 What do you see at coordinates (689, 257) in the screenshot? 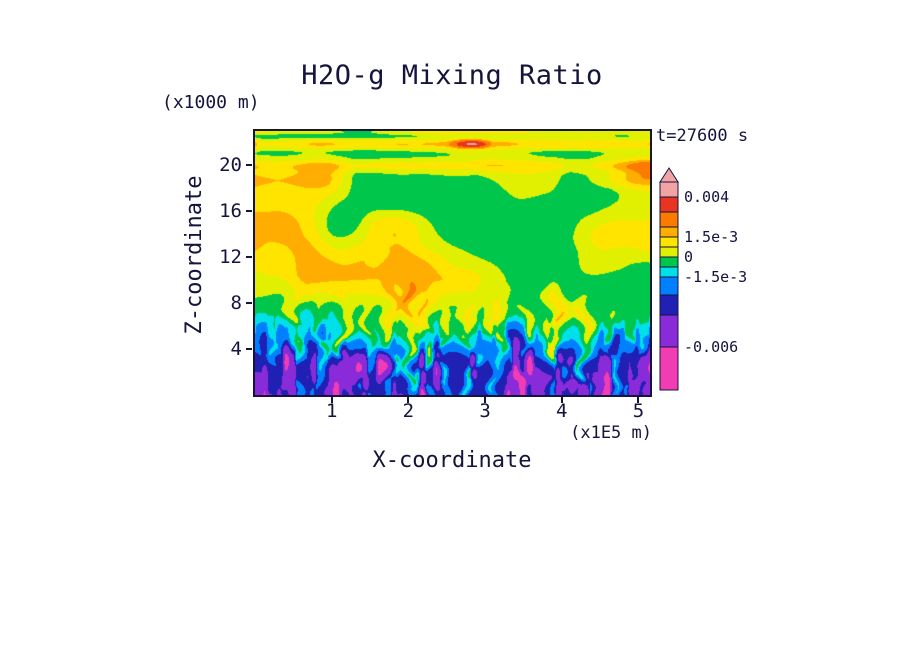
I see `colorbar-label: 0` at bounding box center [689, 257].